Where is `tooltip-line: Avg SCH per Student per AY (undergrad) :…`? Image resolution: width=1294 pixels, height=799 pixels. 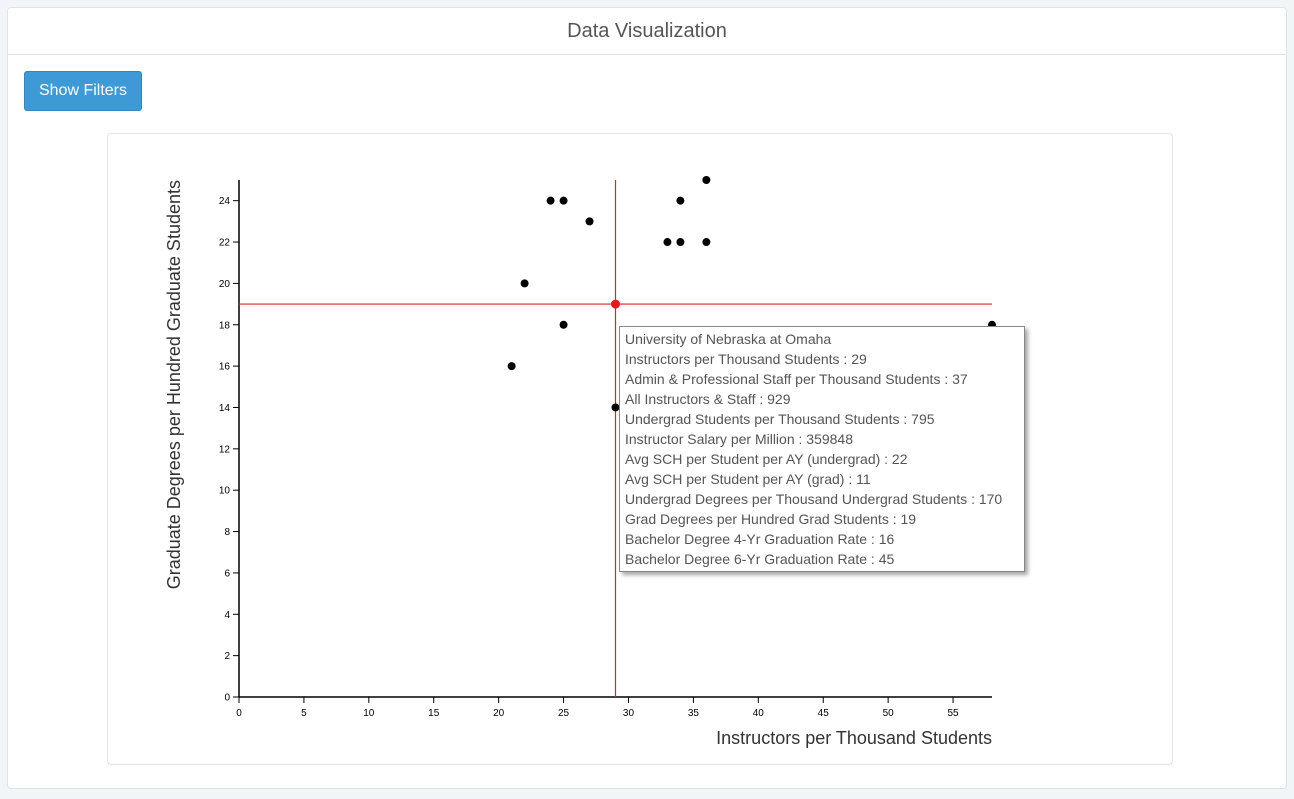 tooltip-line: Avg SCH per Student per AY (undergrad) :… is located at coordinates (766, 459).